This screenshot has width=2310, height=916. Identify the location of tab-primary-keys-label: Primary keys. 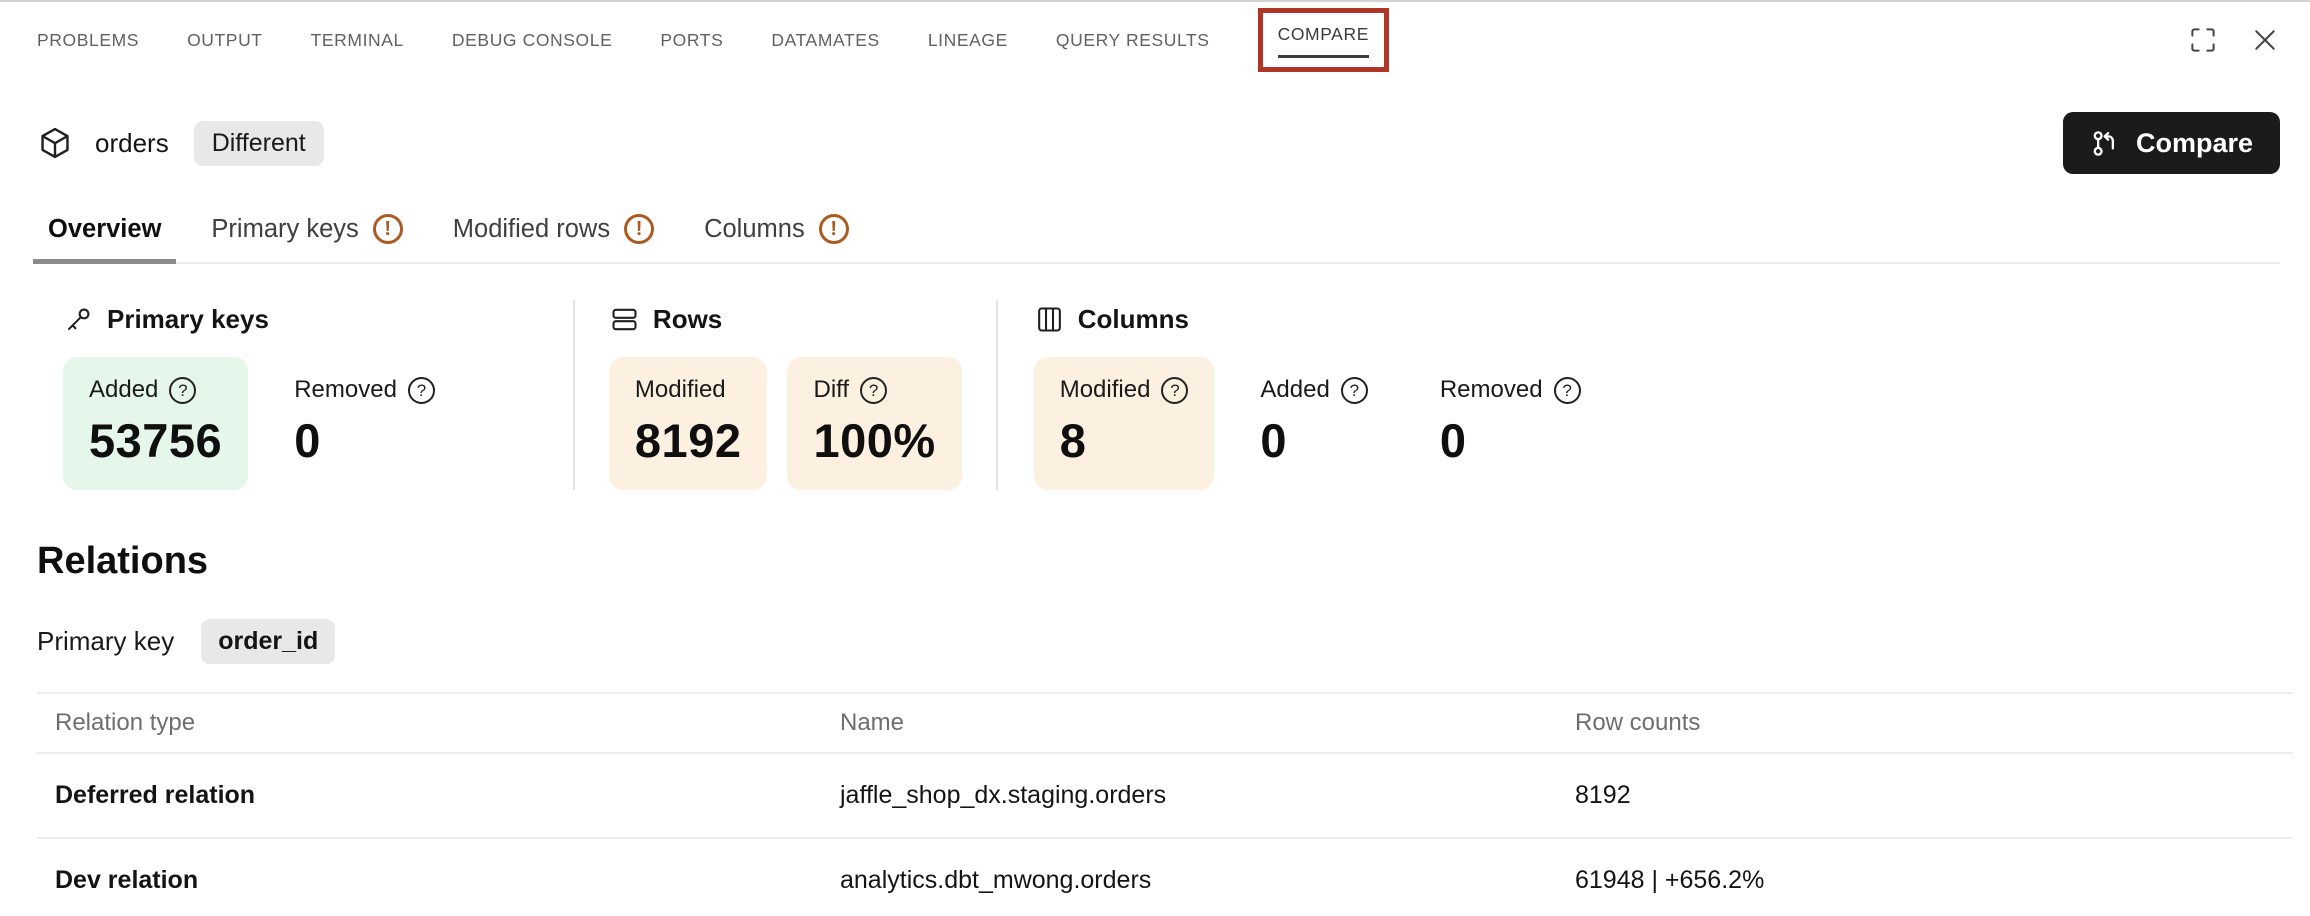
(285, 228).